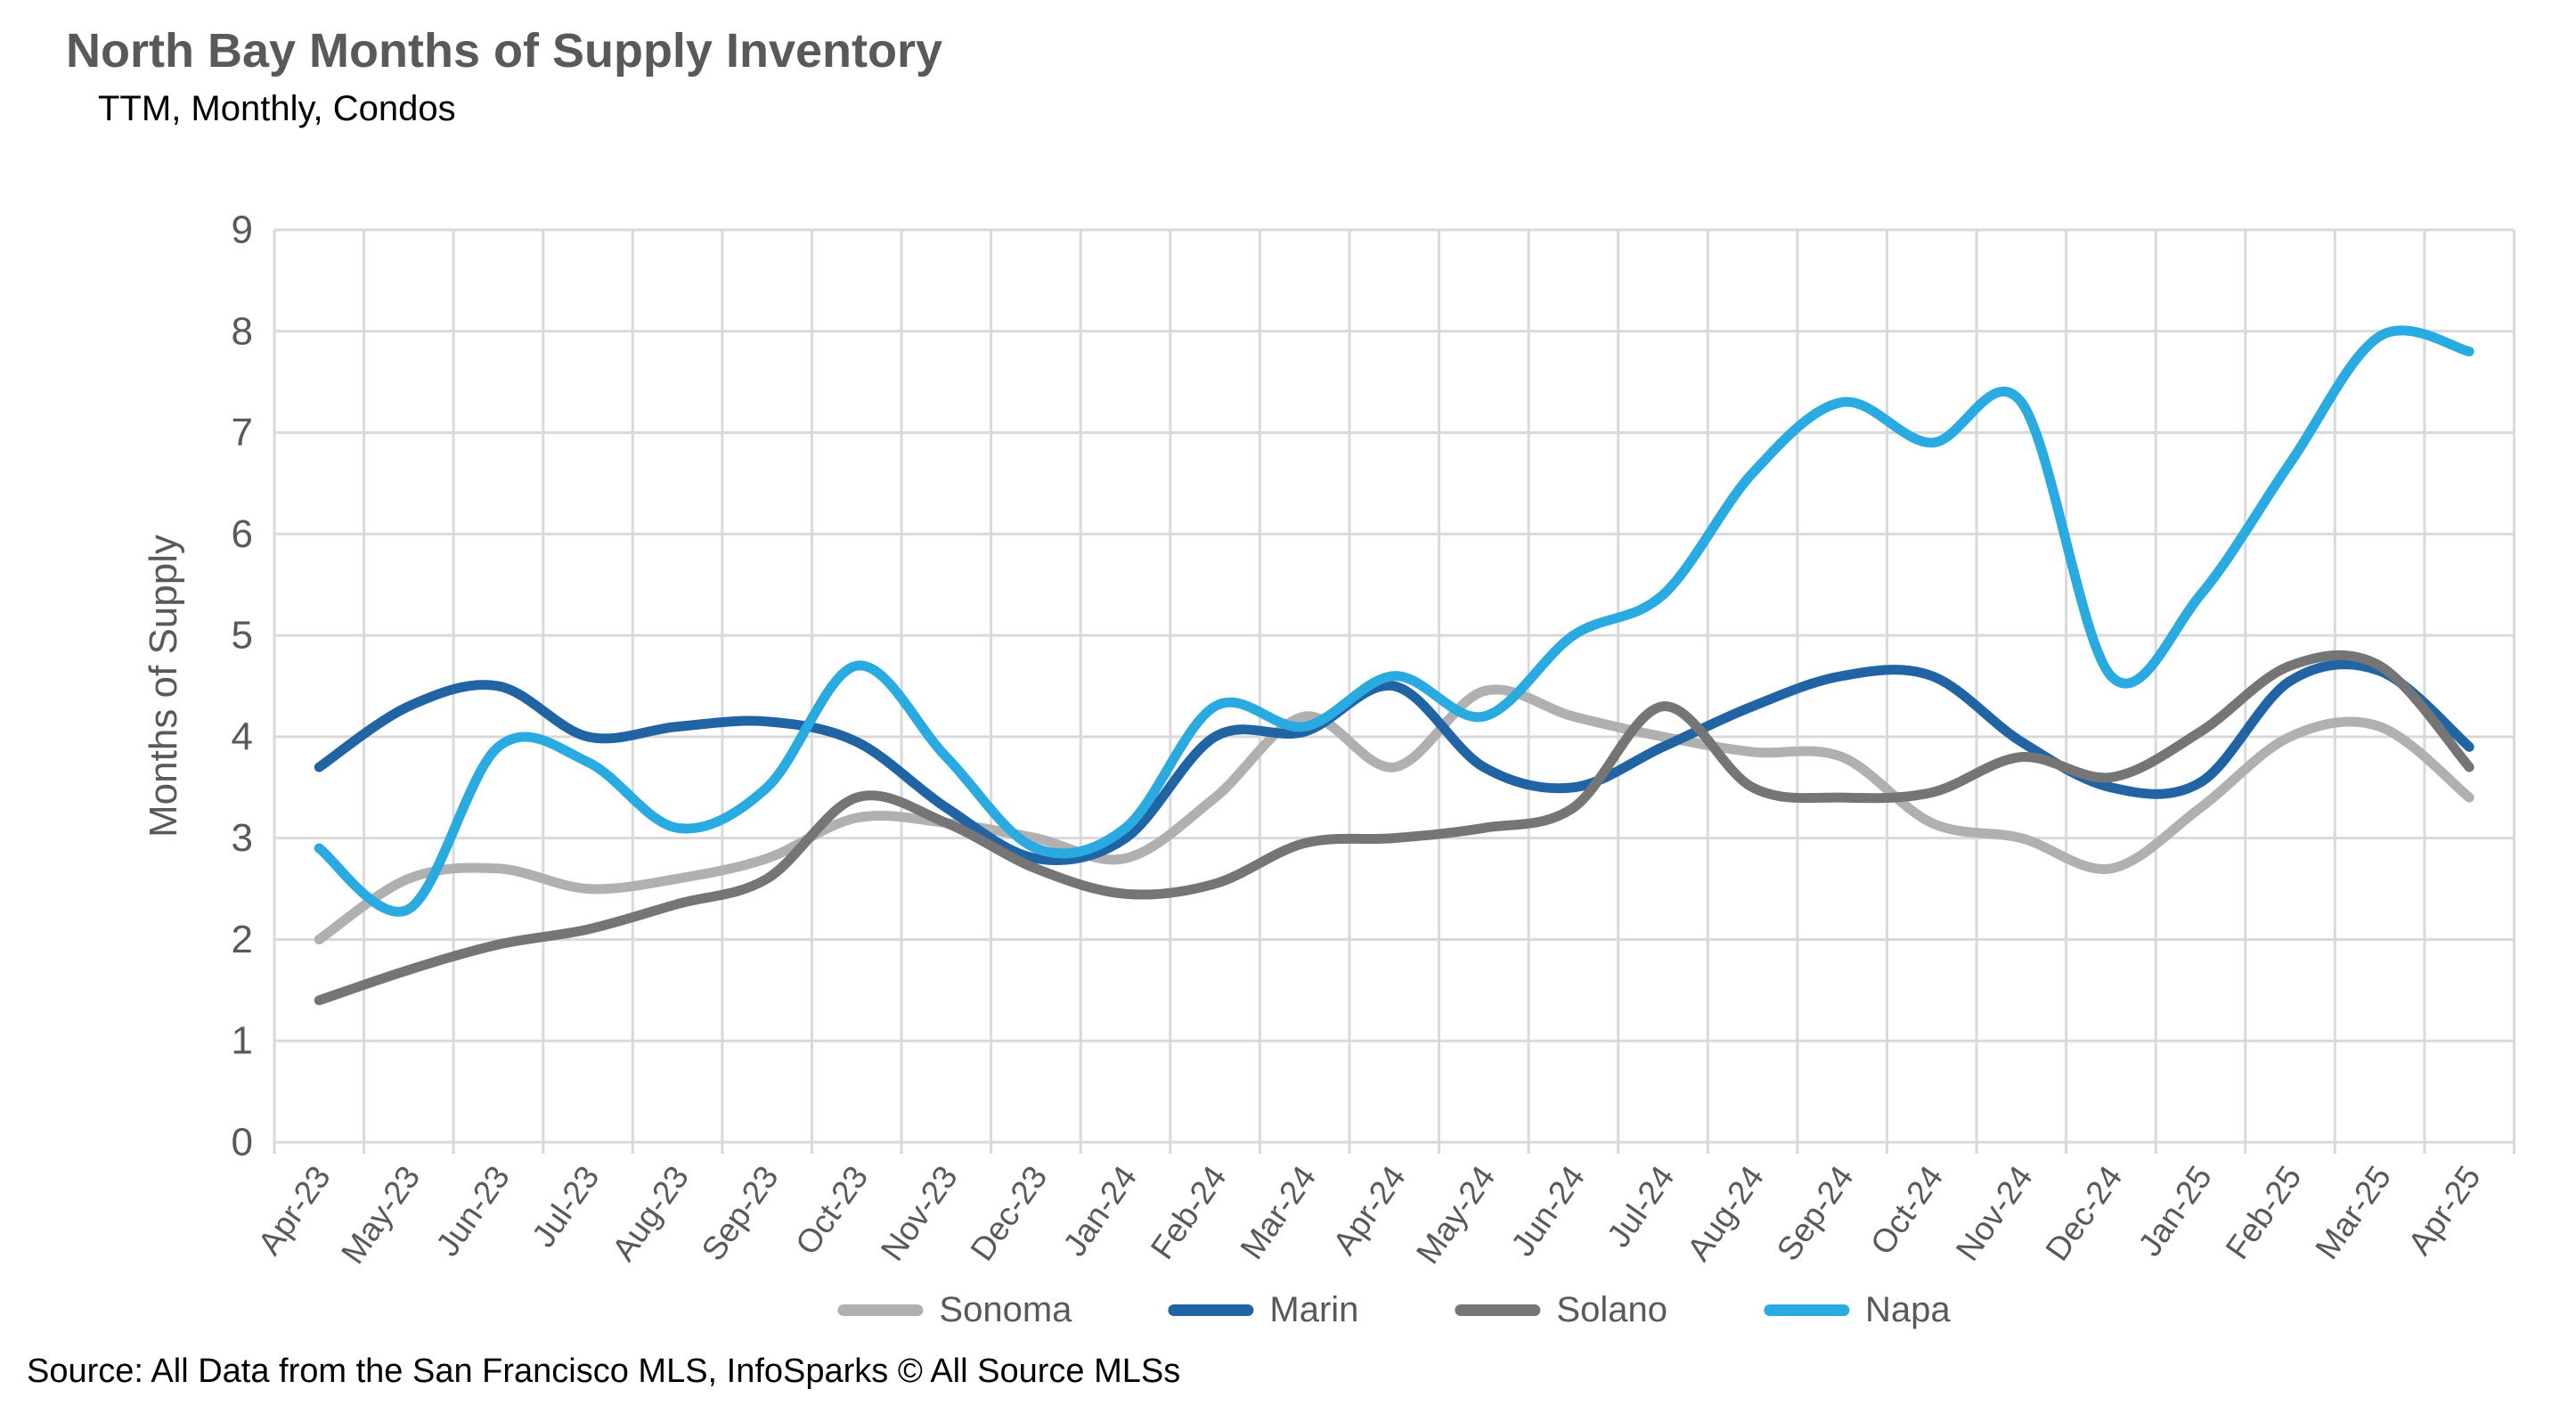  I want to click on series-path-marin, so click(1394, 762).